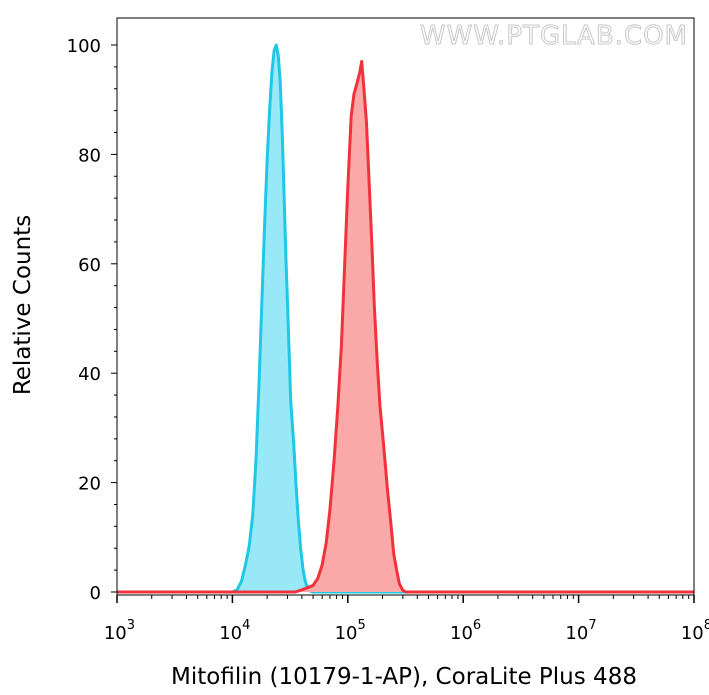  What do you see at coordinates (350, 631) in the screenshot?
I see `x-tick-label: 10⁵` at bounding box center [350, 631].